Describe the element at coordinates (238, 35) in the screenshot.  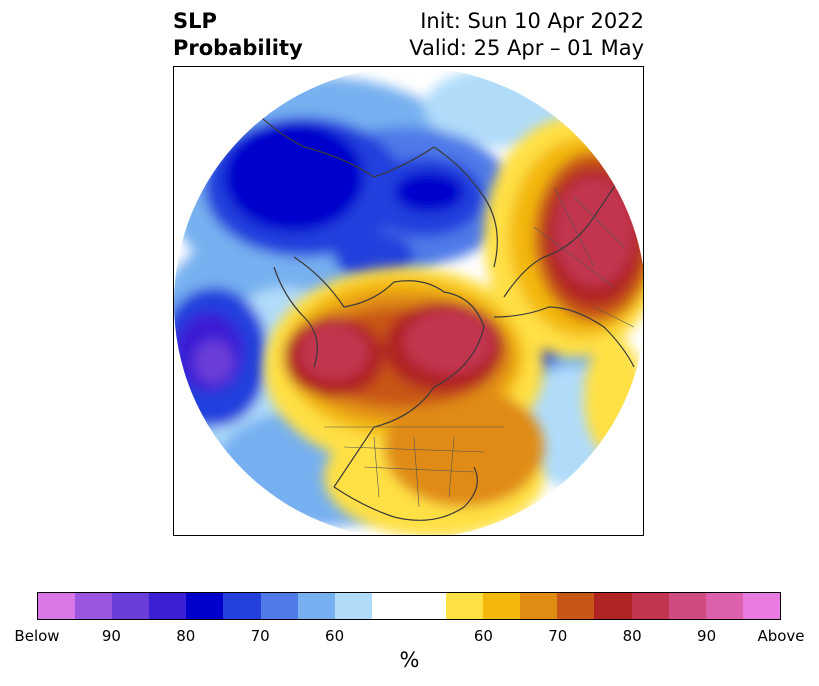
I see `map-title-left: SLP Probability` at that location.